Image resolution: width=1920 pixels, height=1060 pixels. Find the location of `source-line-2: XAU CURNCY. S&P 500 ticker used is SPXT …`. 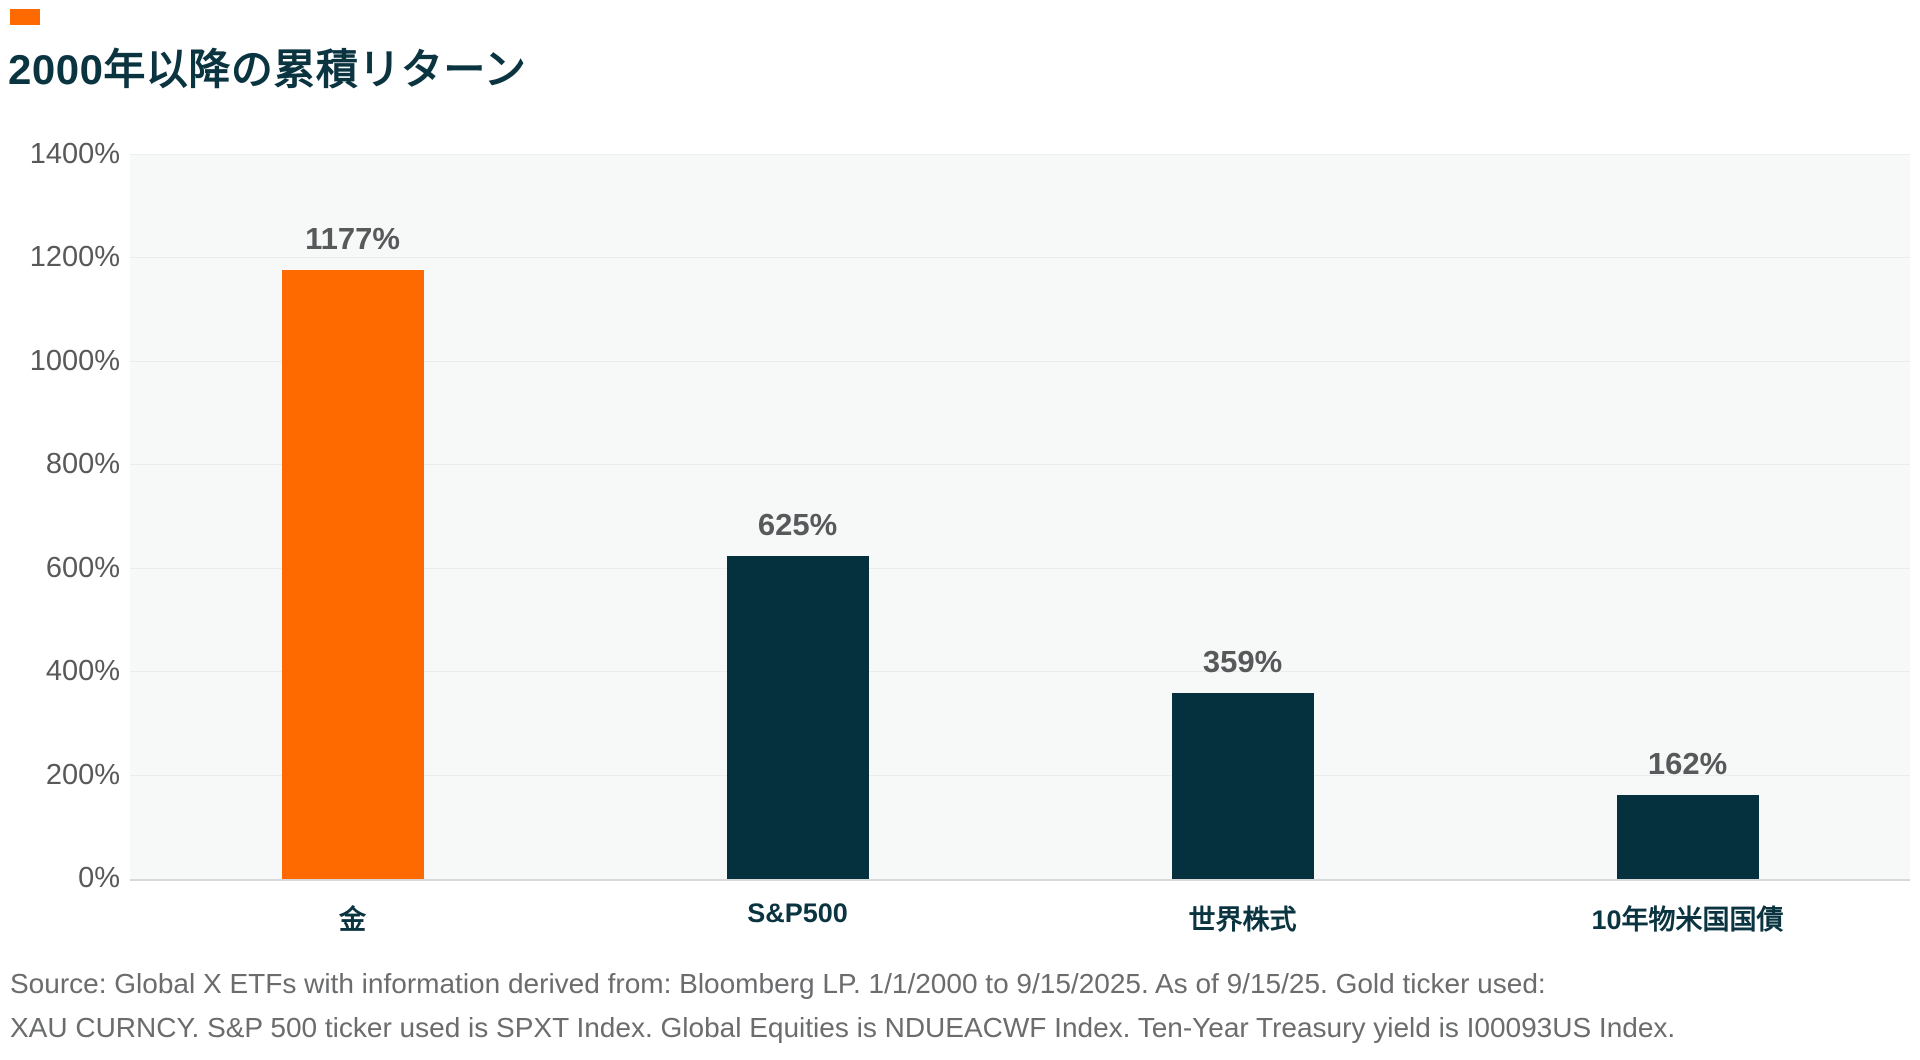

source-line-2: XAU CURNCY. S&P 500 ticker used is SPXT … is located at coordinates (843, 1027).